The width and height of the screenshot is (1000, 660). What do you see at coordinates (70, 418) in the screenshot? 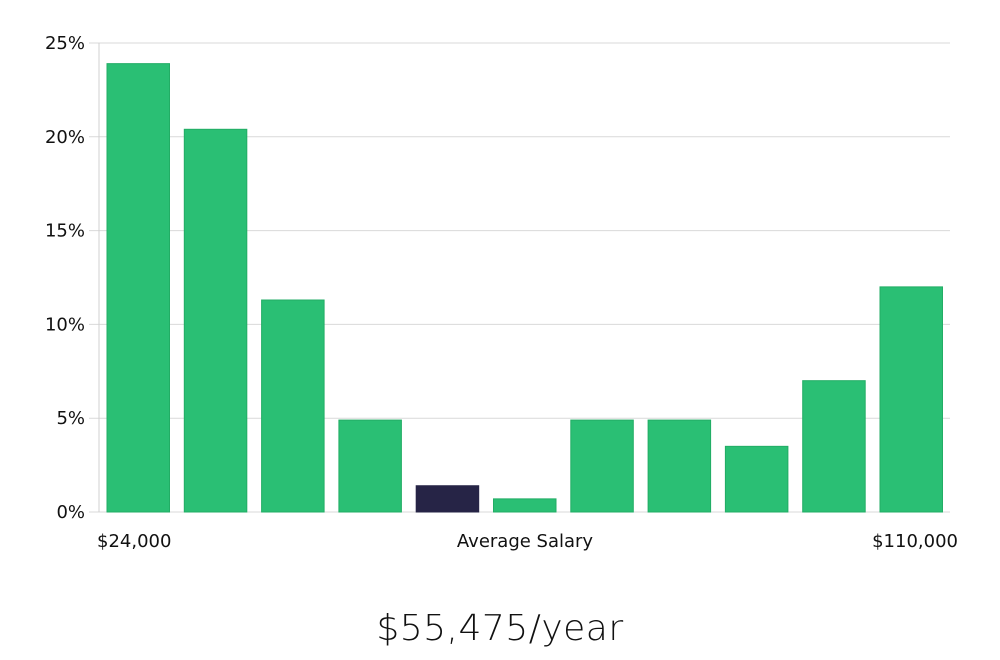
I see `y-tick-label: 5%` at bounding box center [70, 418].